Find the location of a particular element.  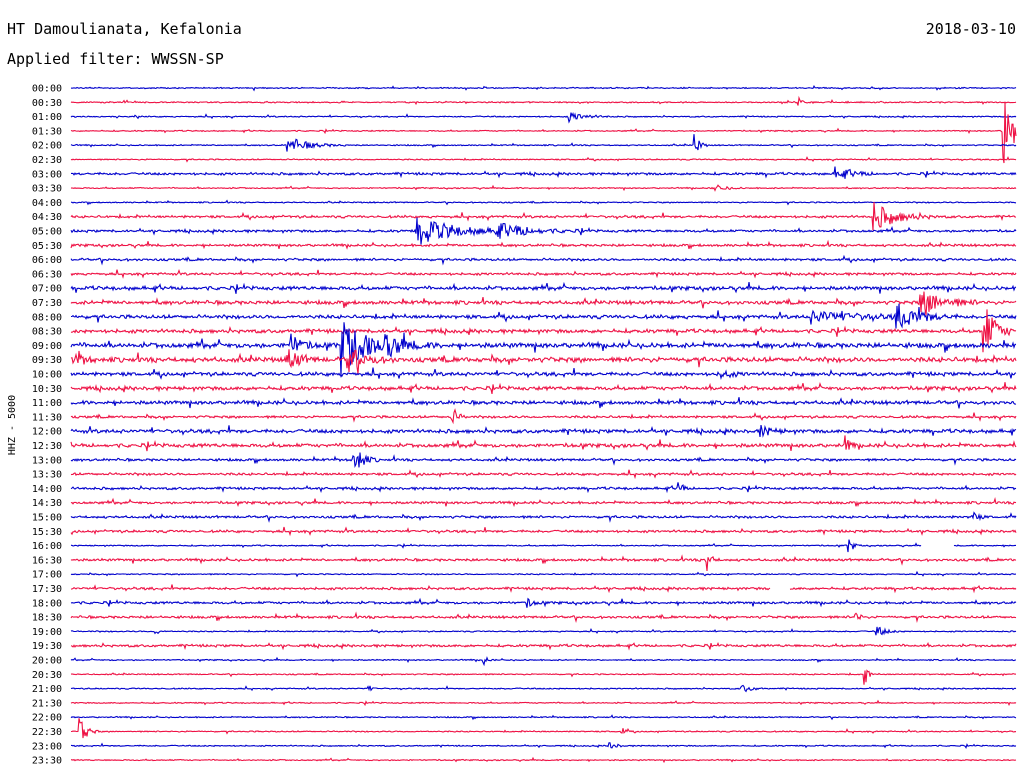

row-time-label: 19:30 is located at coordinates (47, 646).